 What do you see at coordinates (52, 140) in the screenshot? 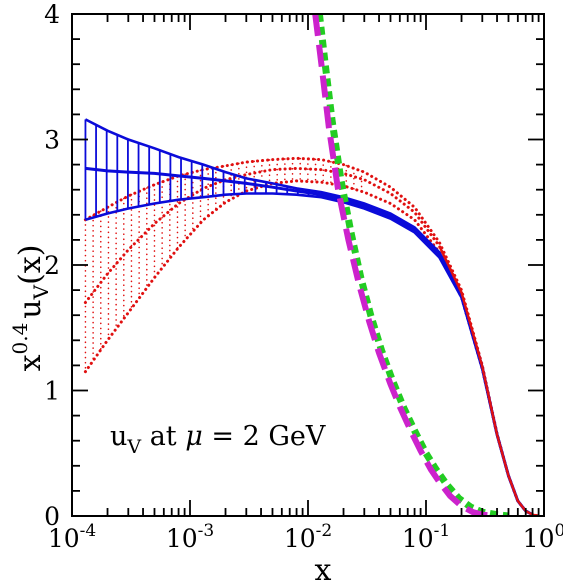
I see `y-tick-label: 3` at bounding box center [52, 140].